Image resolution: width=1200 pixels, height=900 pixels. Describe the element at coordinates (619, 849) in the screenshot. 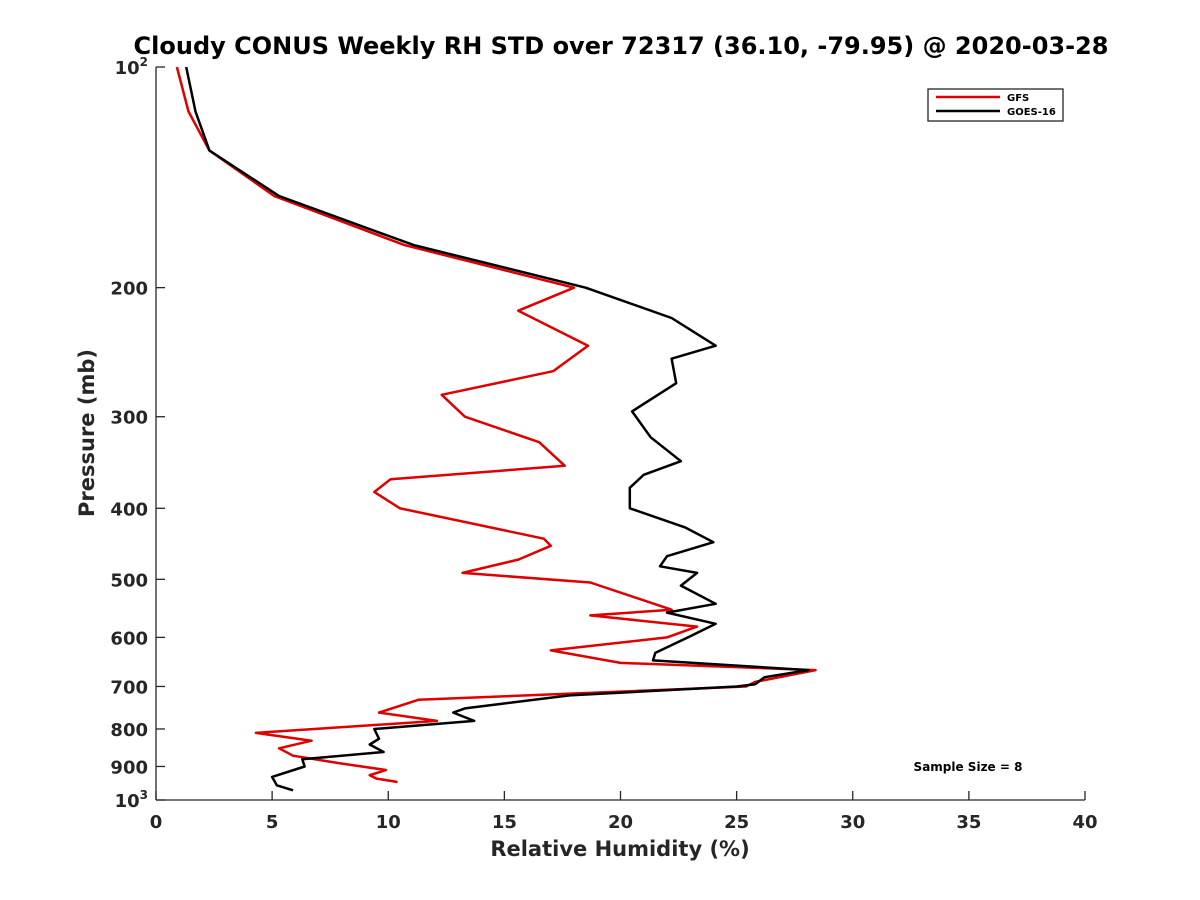

I see `x-axis-label: Relative Humidity (%)` at that location.